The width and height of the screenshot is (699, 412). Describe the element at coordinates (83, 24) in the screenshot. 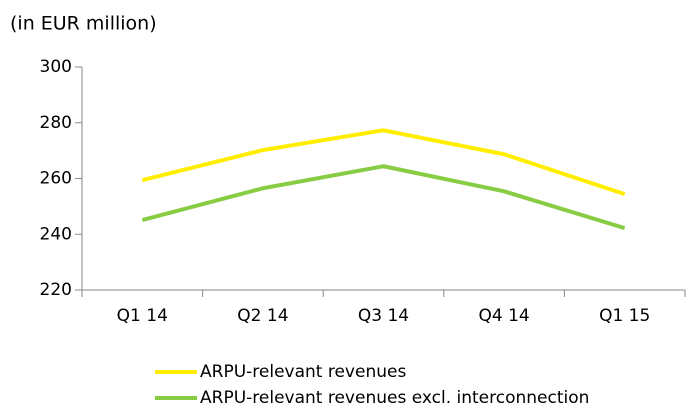

I see `chart-title: (in EUR million)` at that location.